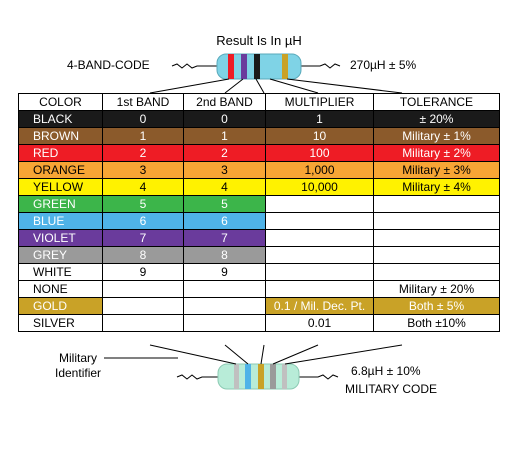 This screenshot has height=449, width=518. What do you see at coordinates (224, 272) in the screenshot?
I see `second-band-value: 9` at bounding box center [224, 272].